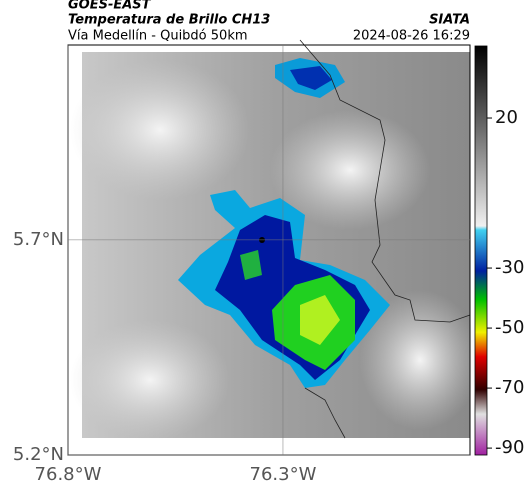 The height and width of the screenshot is (495, 526). I want to click on colorbar-tick-label: -90, so click(509, 447).